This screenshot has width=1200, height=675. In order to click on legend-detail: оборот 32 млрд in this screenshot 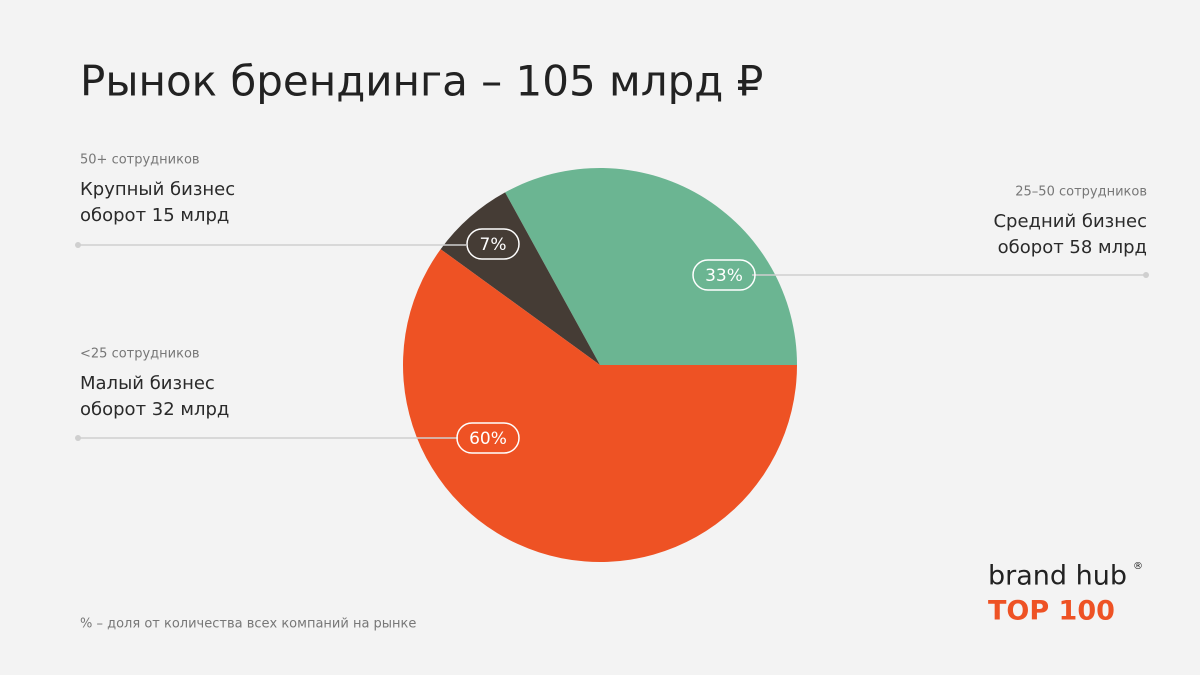, I will do `click(154, 409)`.